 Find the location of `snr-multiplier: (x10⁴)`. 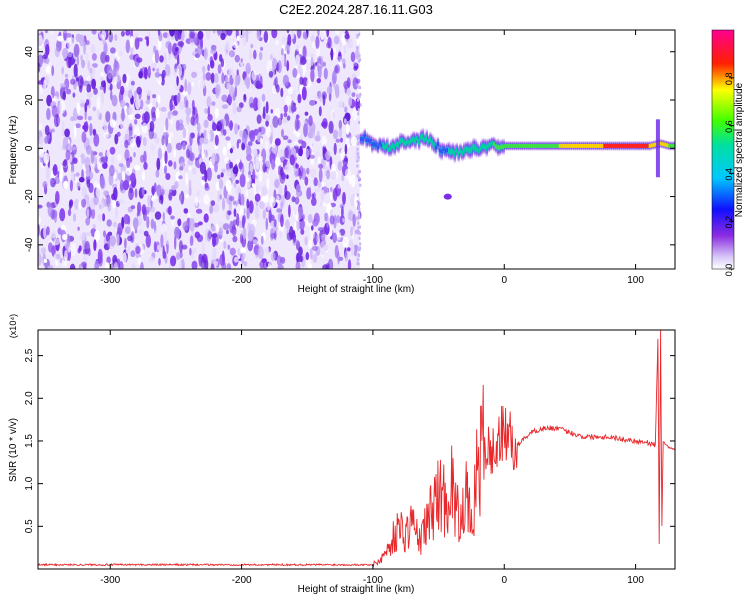

snr-multiplier: (x10⁴) is located at coordinates (13, 326).